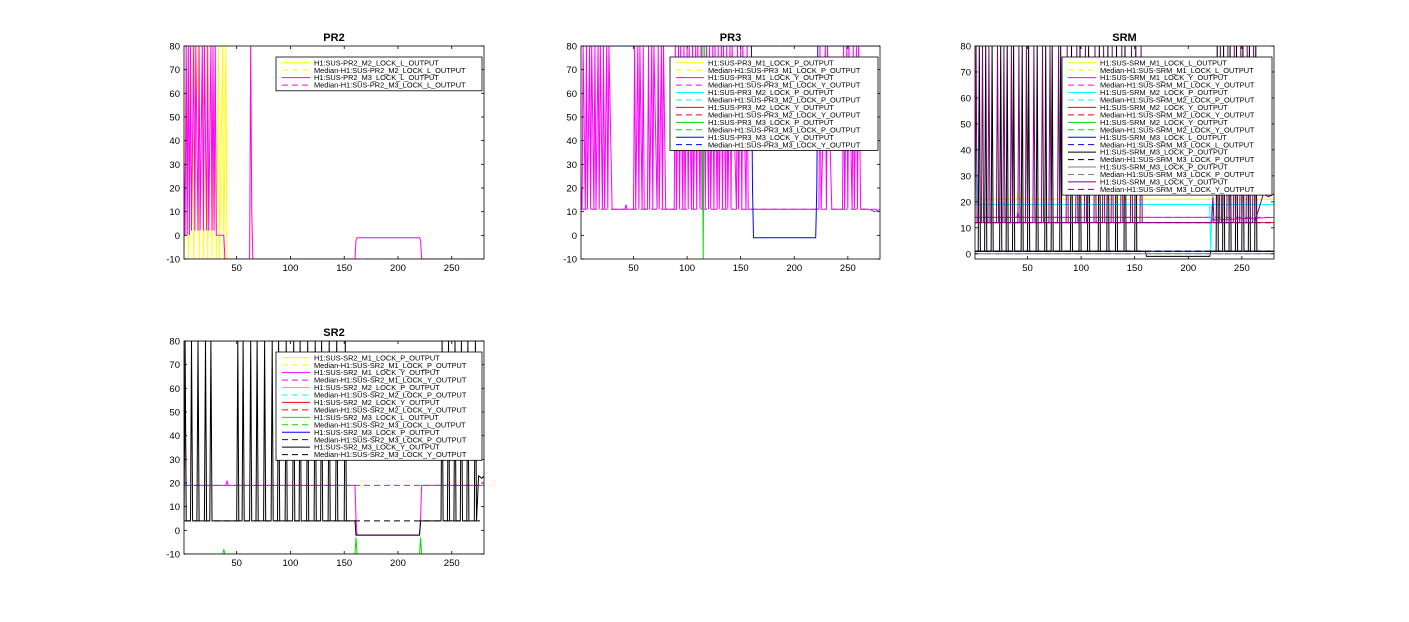 This screenshot has height=622, width=1409. I want to click on legend-entry: H1:SUS-SRM_M1_LOCK_Y_OUTPUT, so click(1164, 77).